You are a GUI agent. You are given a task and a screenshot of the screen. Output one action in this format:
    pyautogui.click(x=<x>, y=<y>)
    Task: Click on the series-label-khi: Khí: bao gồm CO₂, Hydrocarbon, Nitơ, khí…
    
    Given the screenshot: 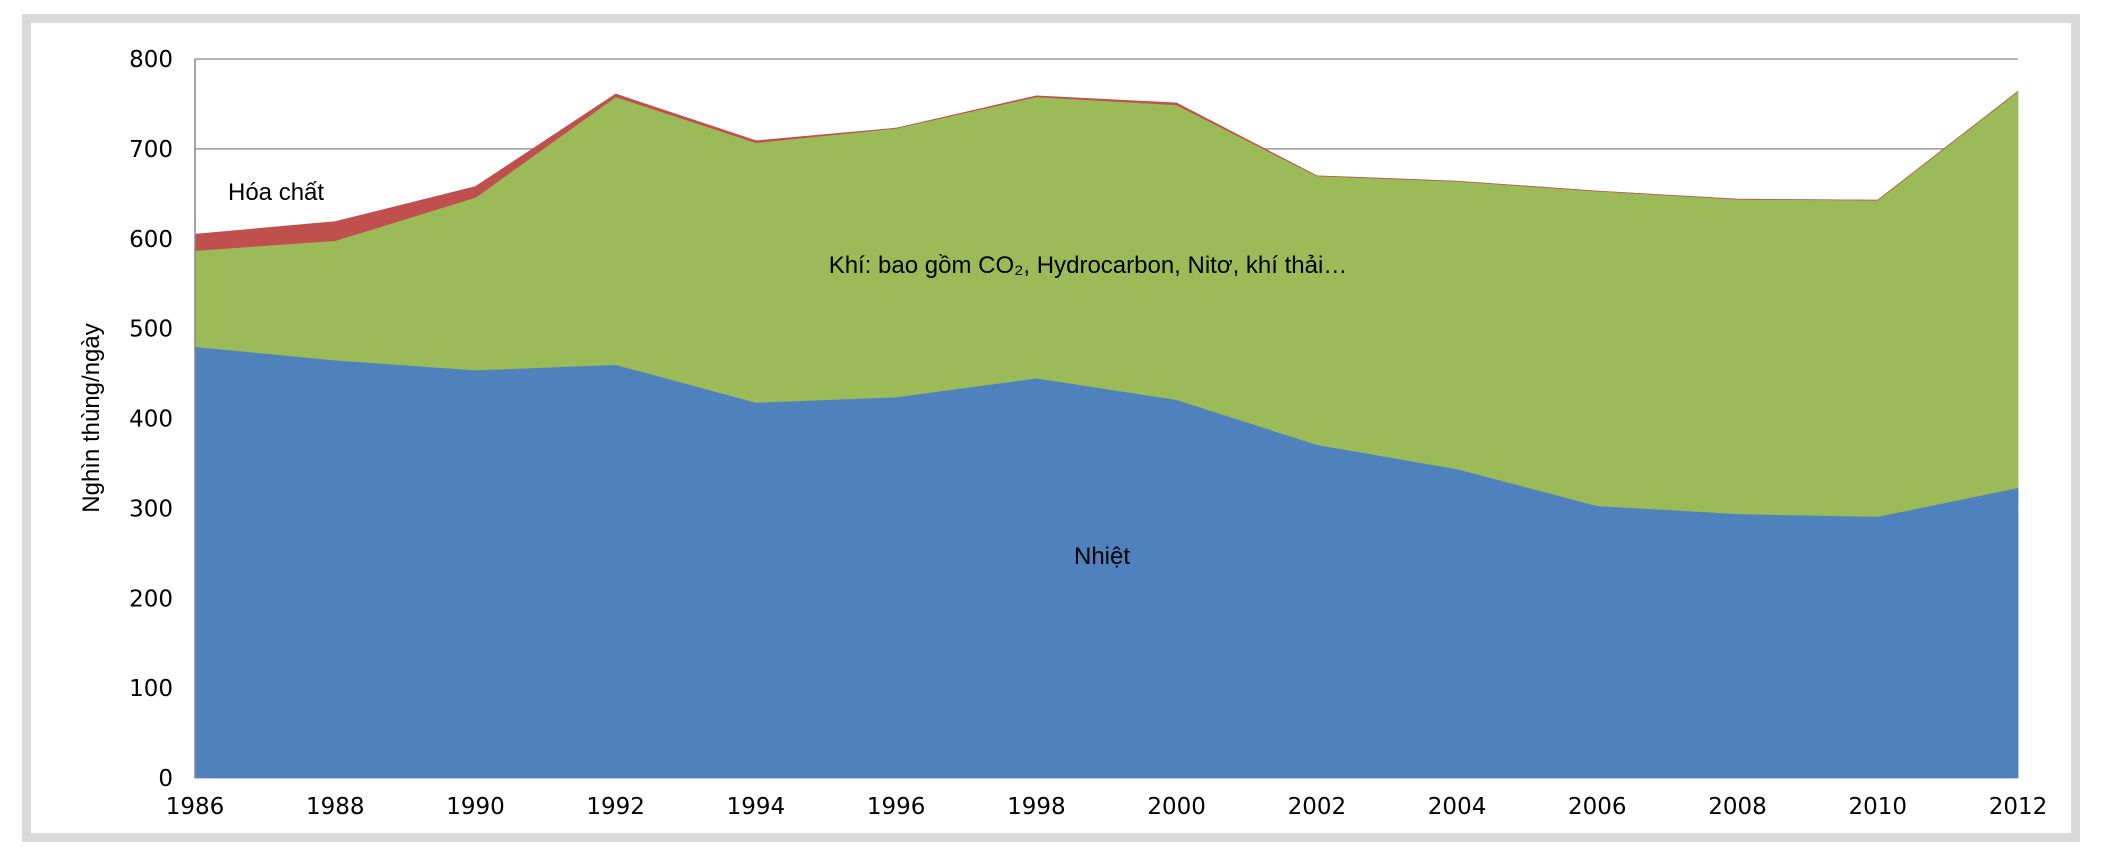 What is the action you would take?
    pyautogui.click(x=1088, y=265)
    